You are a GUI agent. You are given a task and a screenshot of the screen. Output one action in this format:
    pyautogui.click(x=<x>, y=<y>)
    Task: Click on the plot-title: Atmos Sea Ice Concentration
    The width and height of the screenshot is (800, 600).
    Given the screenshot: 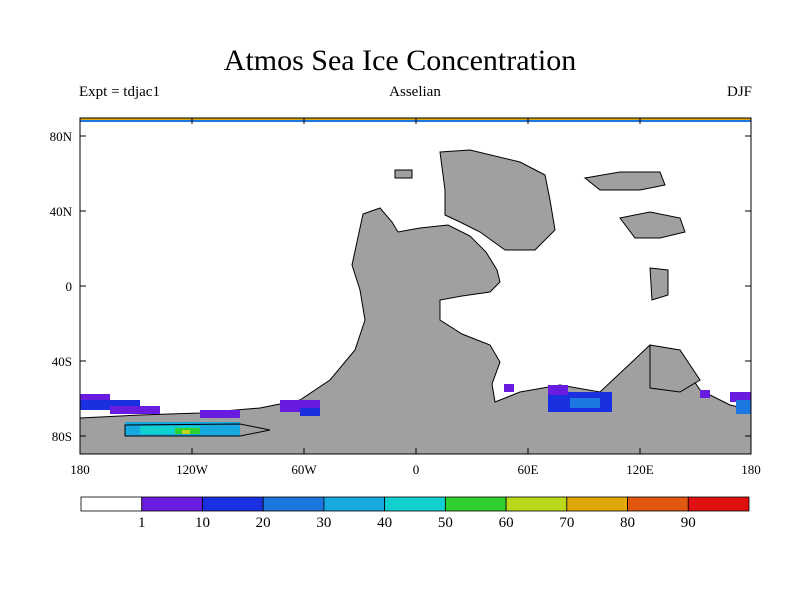 What is the action you would take?
    pyautogui.click(x=400, y=60)
    